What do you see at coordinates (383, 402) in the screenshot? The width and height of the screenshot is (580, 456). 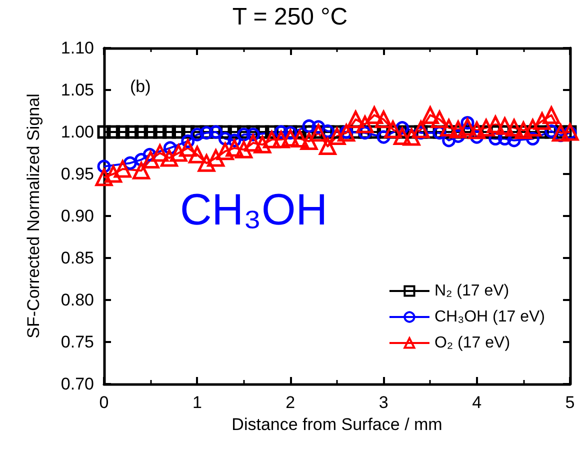 I see `x-tick-label: 3` at bounding box center [383, 402].